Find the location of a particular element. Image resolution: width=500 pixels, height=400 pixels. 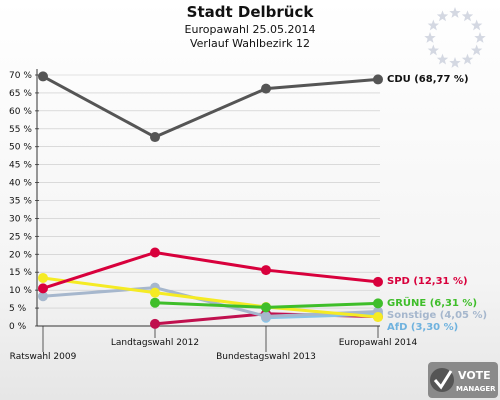

x-tick-label: Bundestagswahl 2013 is located at coordinates (266, 357).